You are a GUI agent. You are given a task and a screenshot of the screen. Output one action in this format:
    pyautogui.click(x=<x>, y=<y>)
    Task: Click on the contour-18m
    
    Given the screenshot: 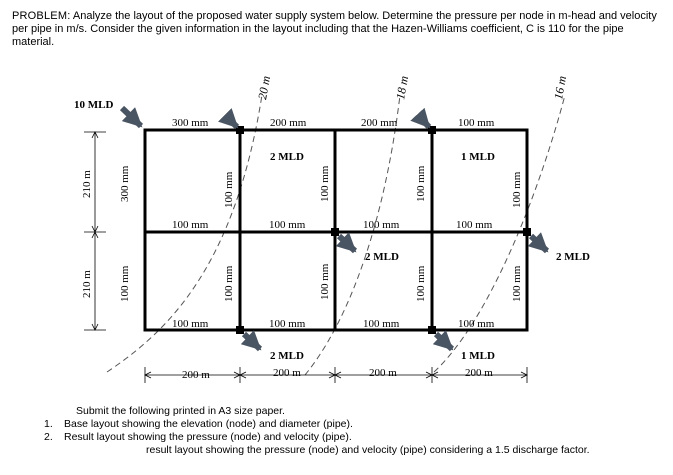 What is the action you would take?
    pyautogui.click(x=352, y=235)
    